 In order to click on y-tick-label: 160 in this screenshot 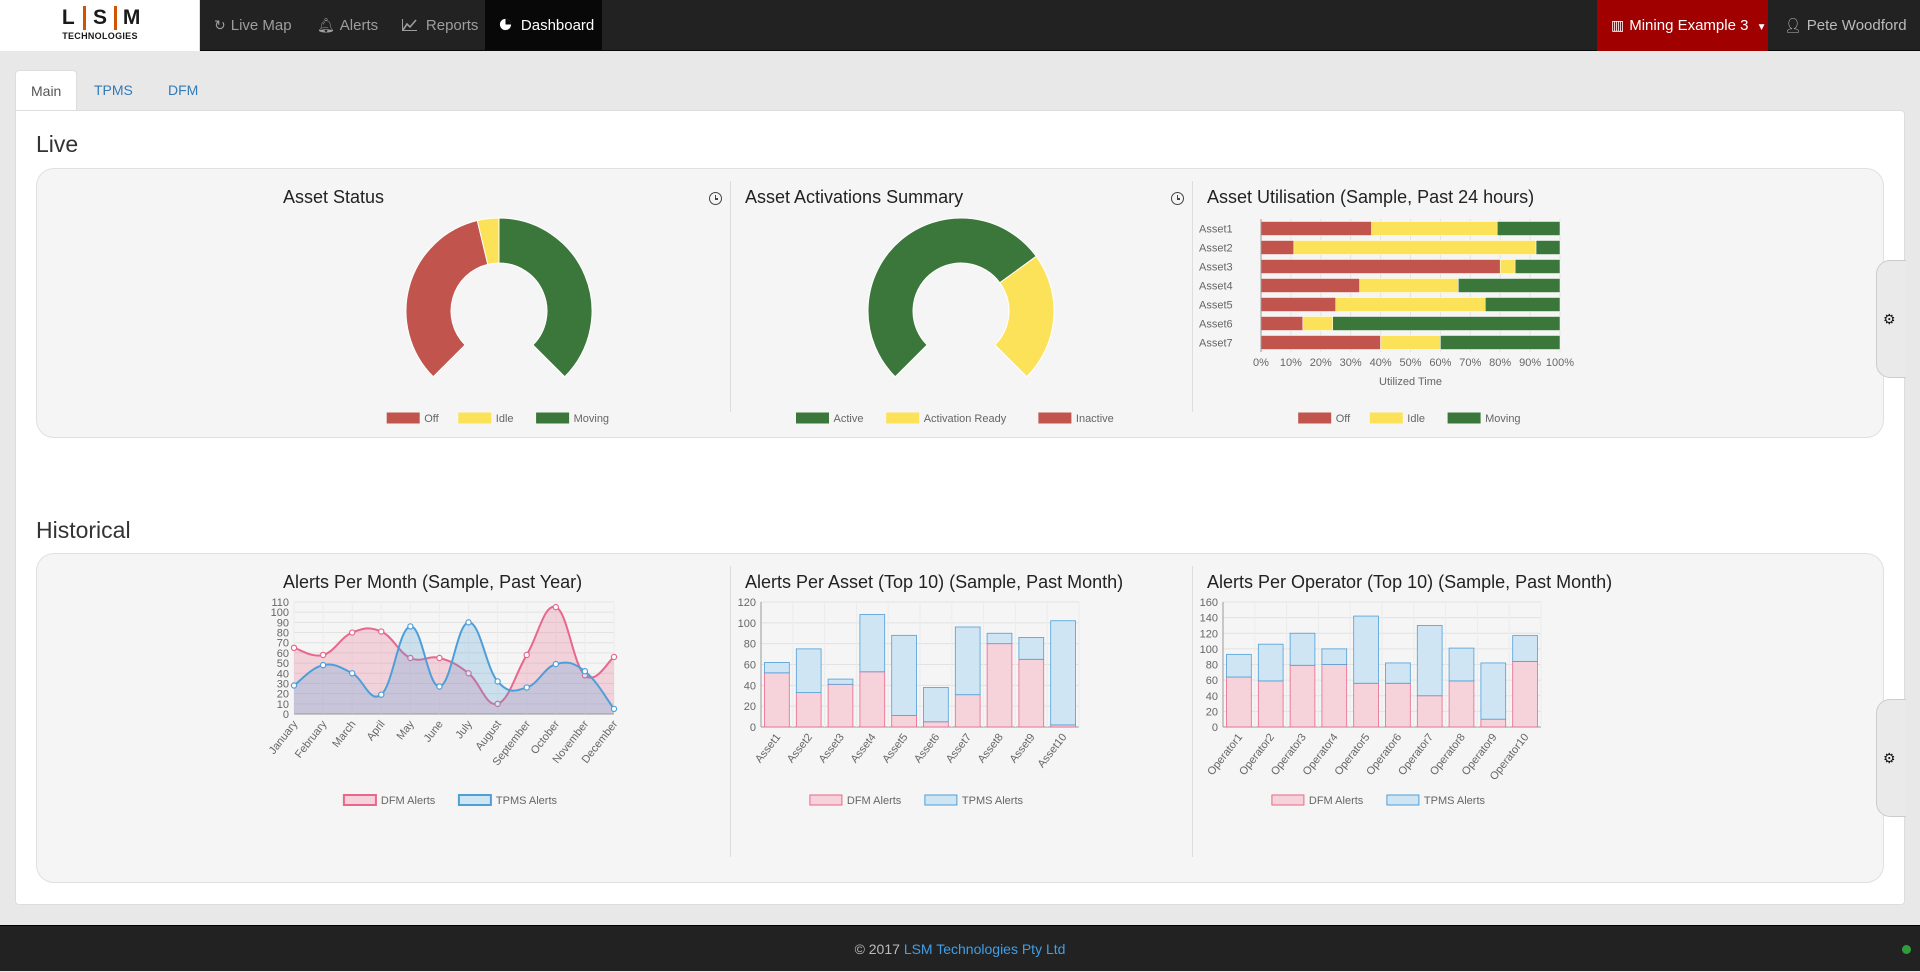, I will do `click(1209, 603)`.